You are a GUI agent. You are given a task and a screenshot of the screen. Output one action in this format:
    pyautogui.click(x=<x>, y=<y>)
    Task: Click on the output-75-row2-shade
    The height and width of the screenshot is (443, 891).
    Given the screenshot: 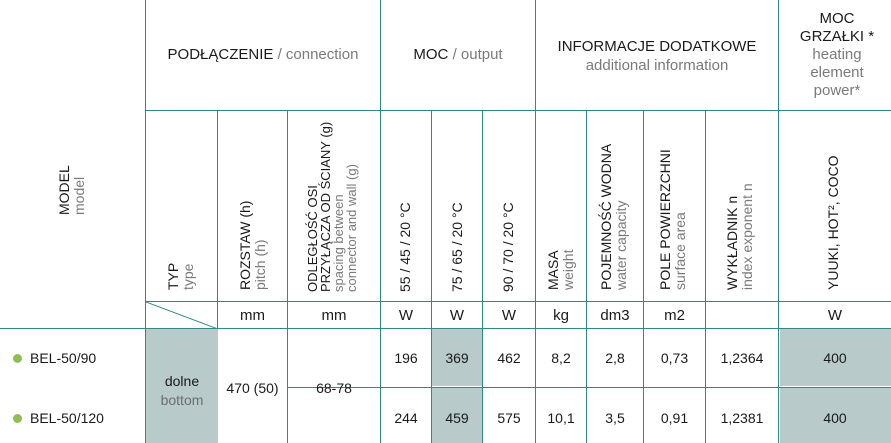 What is the action you would take?
    pyautogui.click(x=457, y=415)
    